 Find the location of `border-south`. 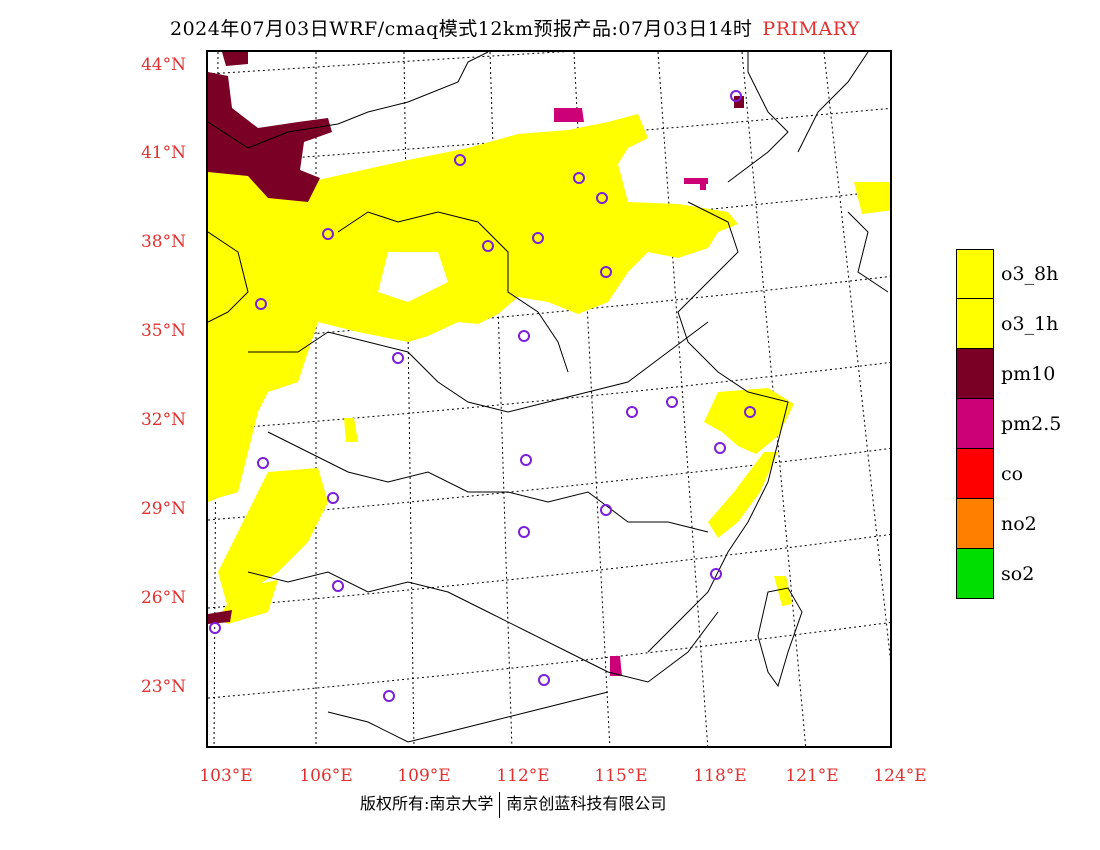

border-south is located at coordinates (483, 627).